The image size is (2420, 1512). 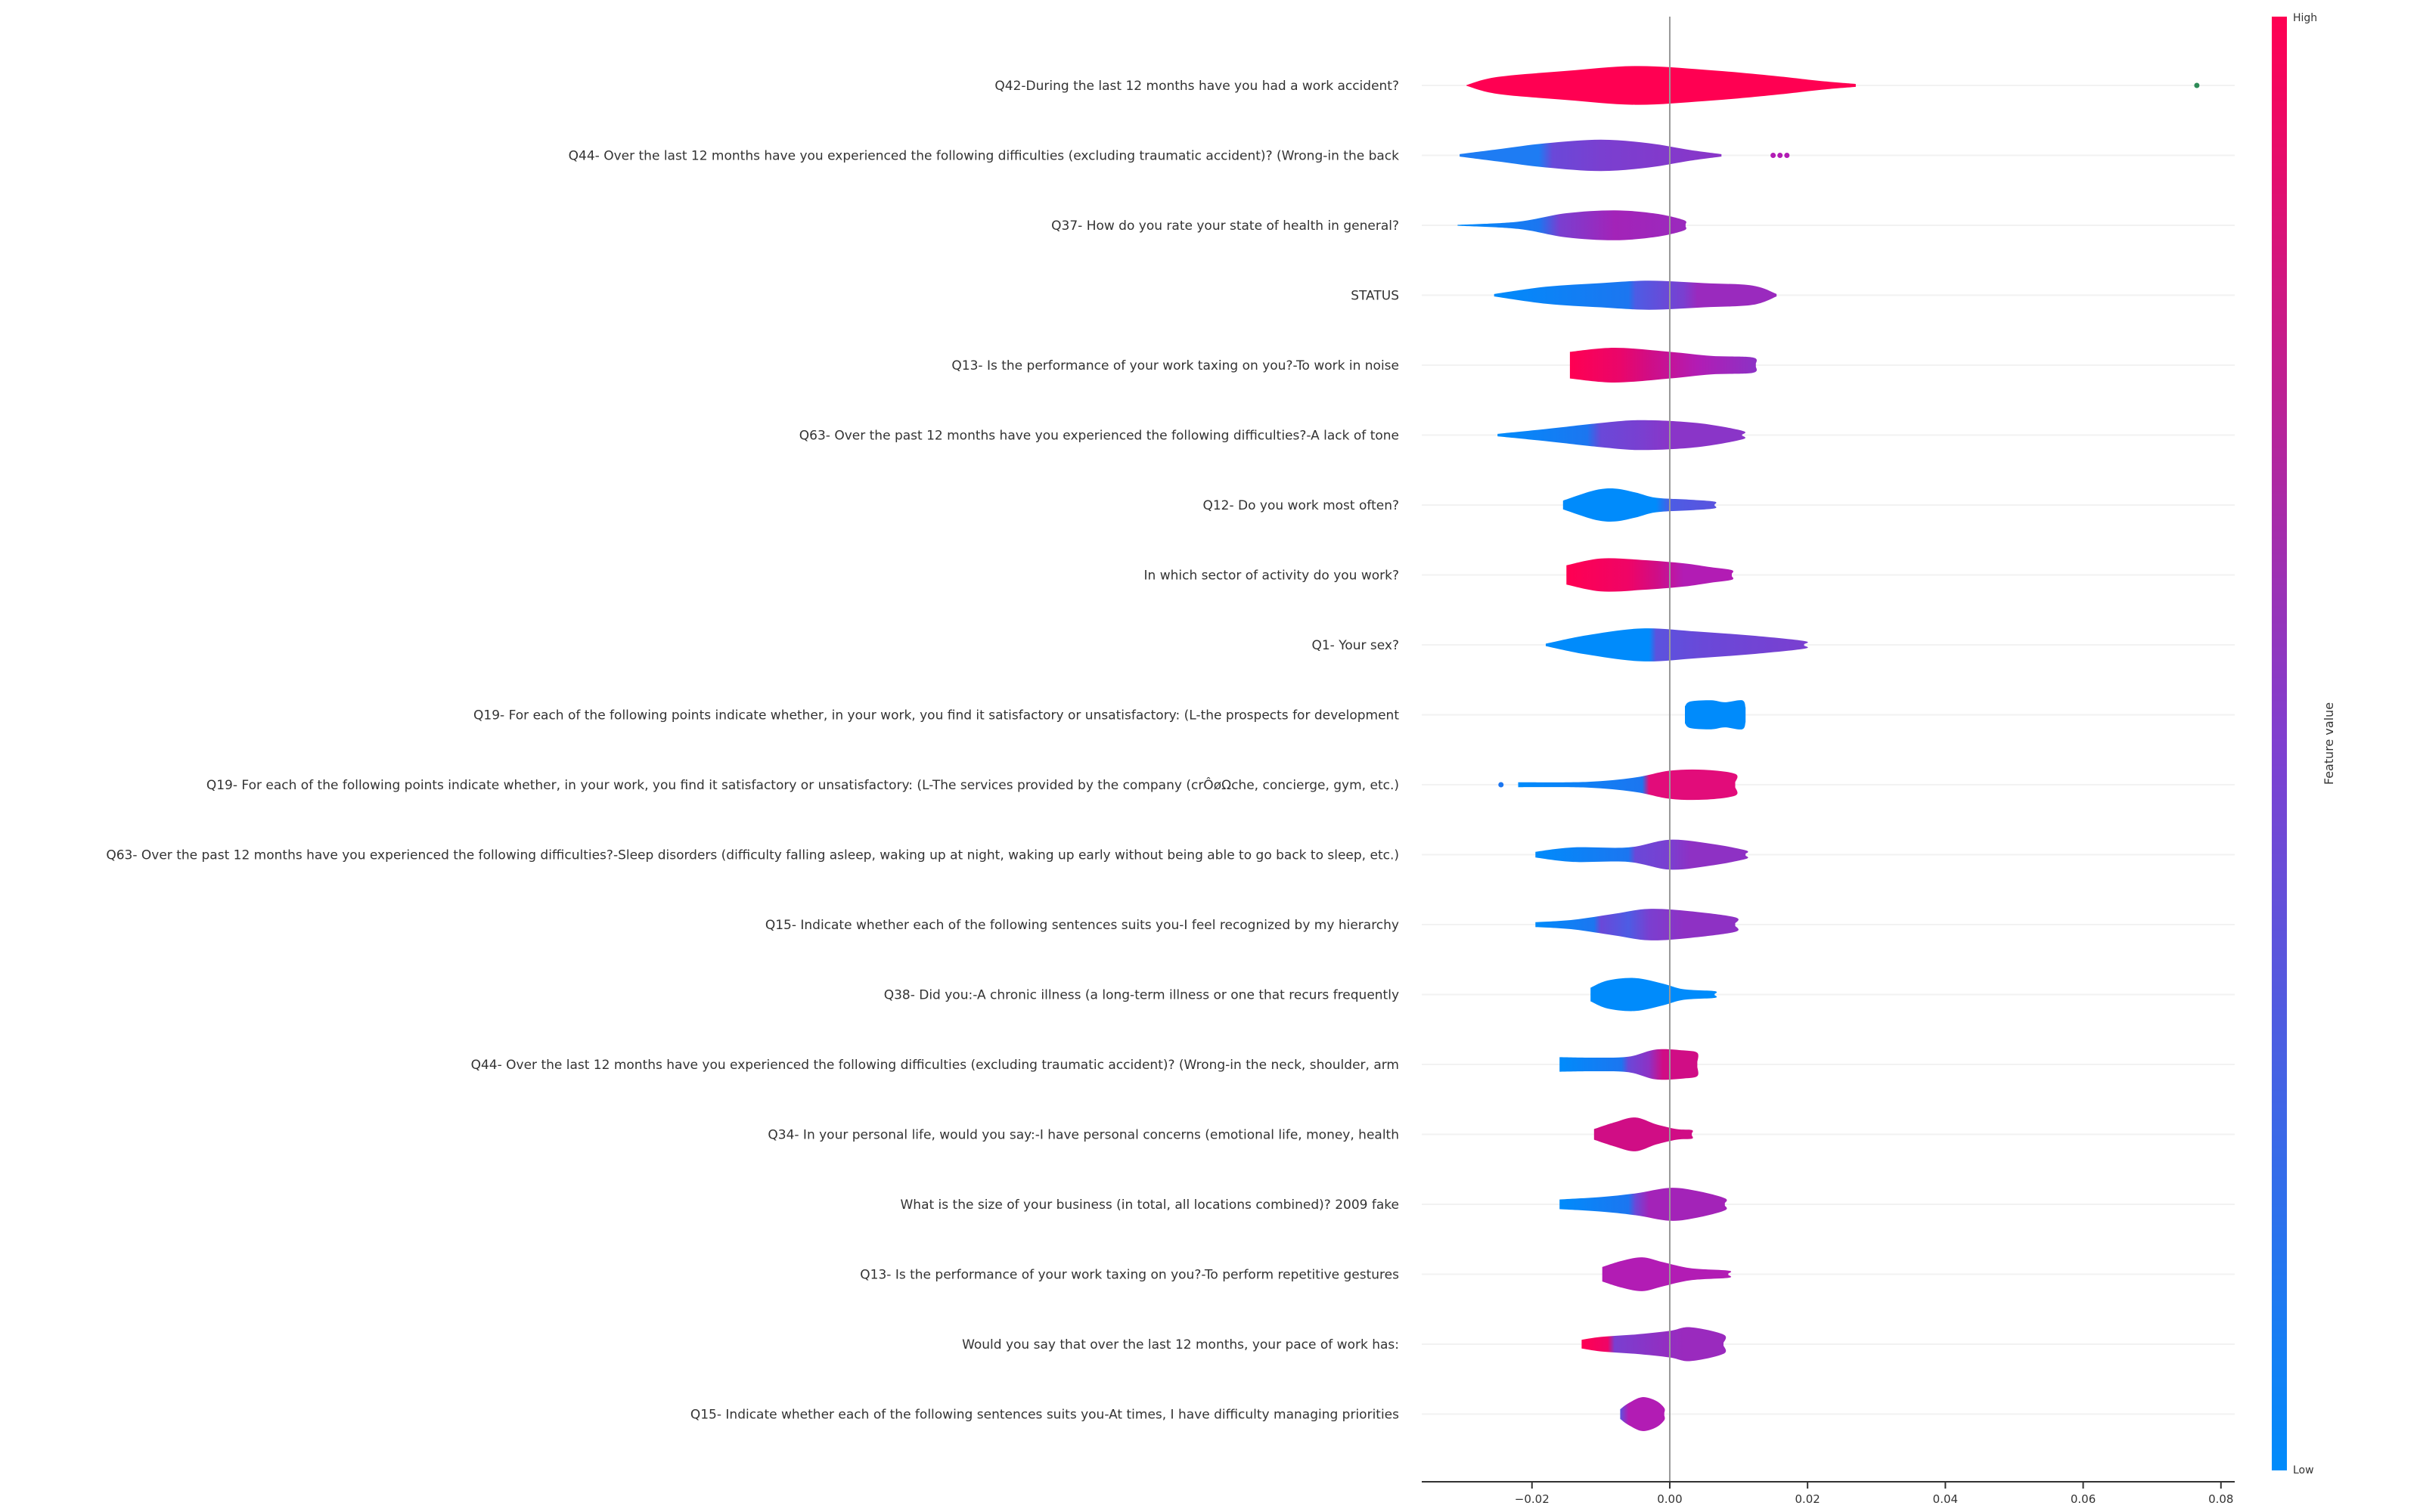 What do you see at coordinates (1300, 505) in the screenshot?
I see `feature-label: Q12- Do you work most often?` at bounding box center [1300, 505].